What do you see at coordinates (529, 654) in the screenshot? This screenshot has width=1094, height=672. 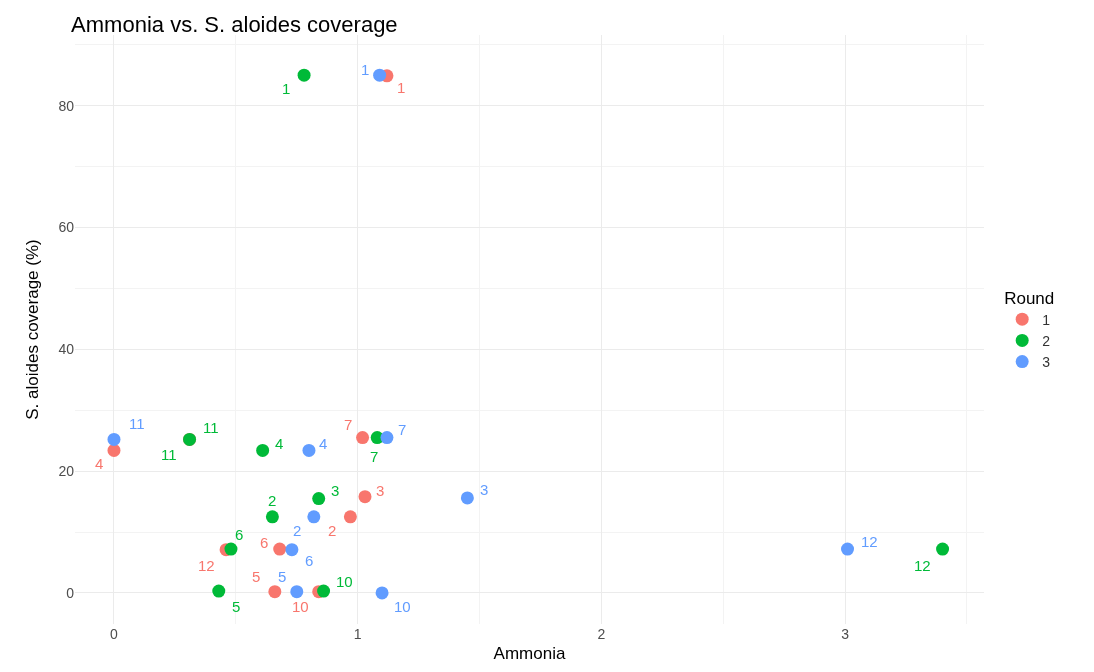 I see `x-axis-title: Ammonia` at bounding box center [529, 654].